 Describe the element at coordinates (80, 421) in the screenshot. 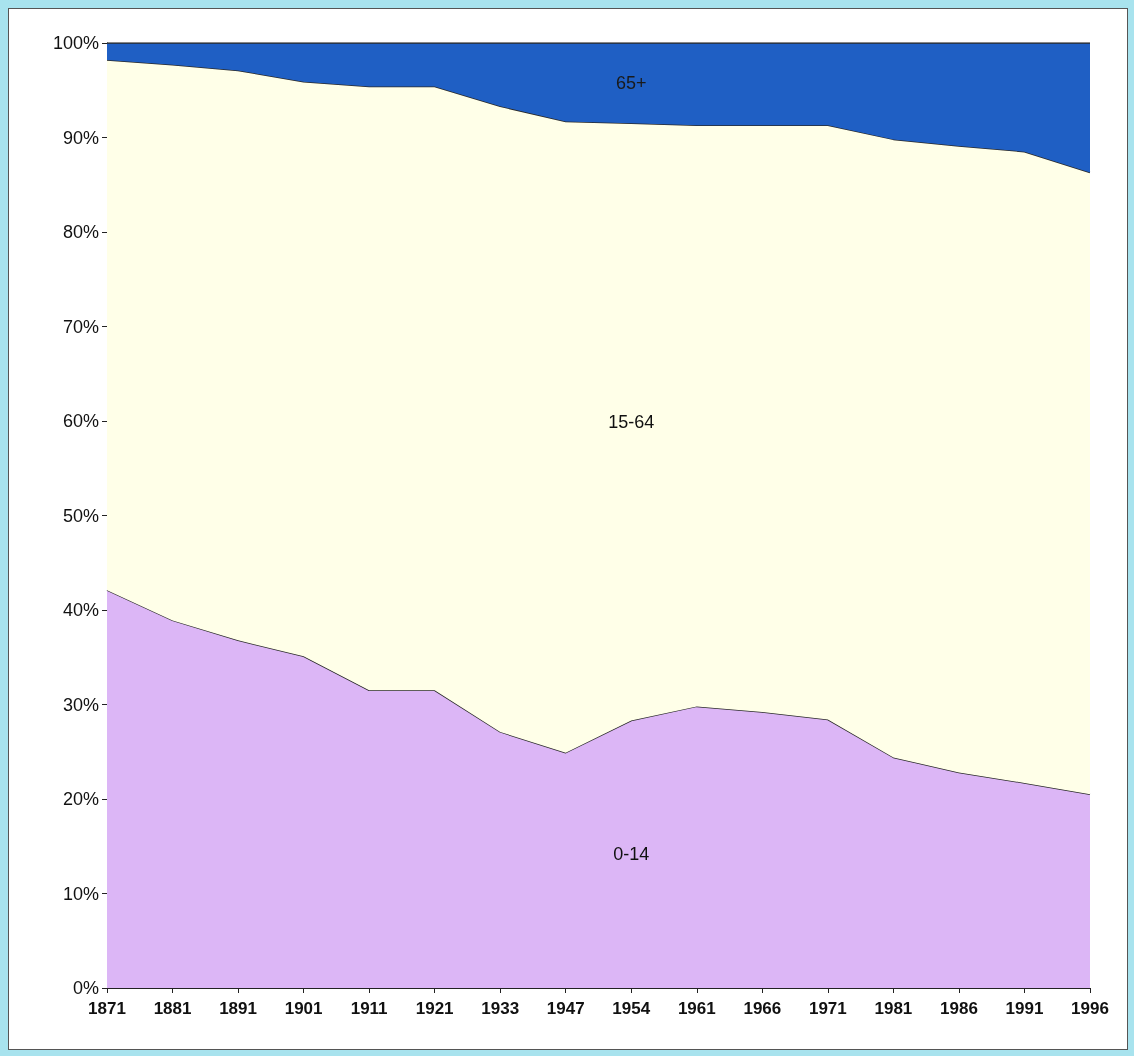

I see `y-tick-label: 60%` at that location.